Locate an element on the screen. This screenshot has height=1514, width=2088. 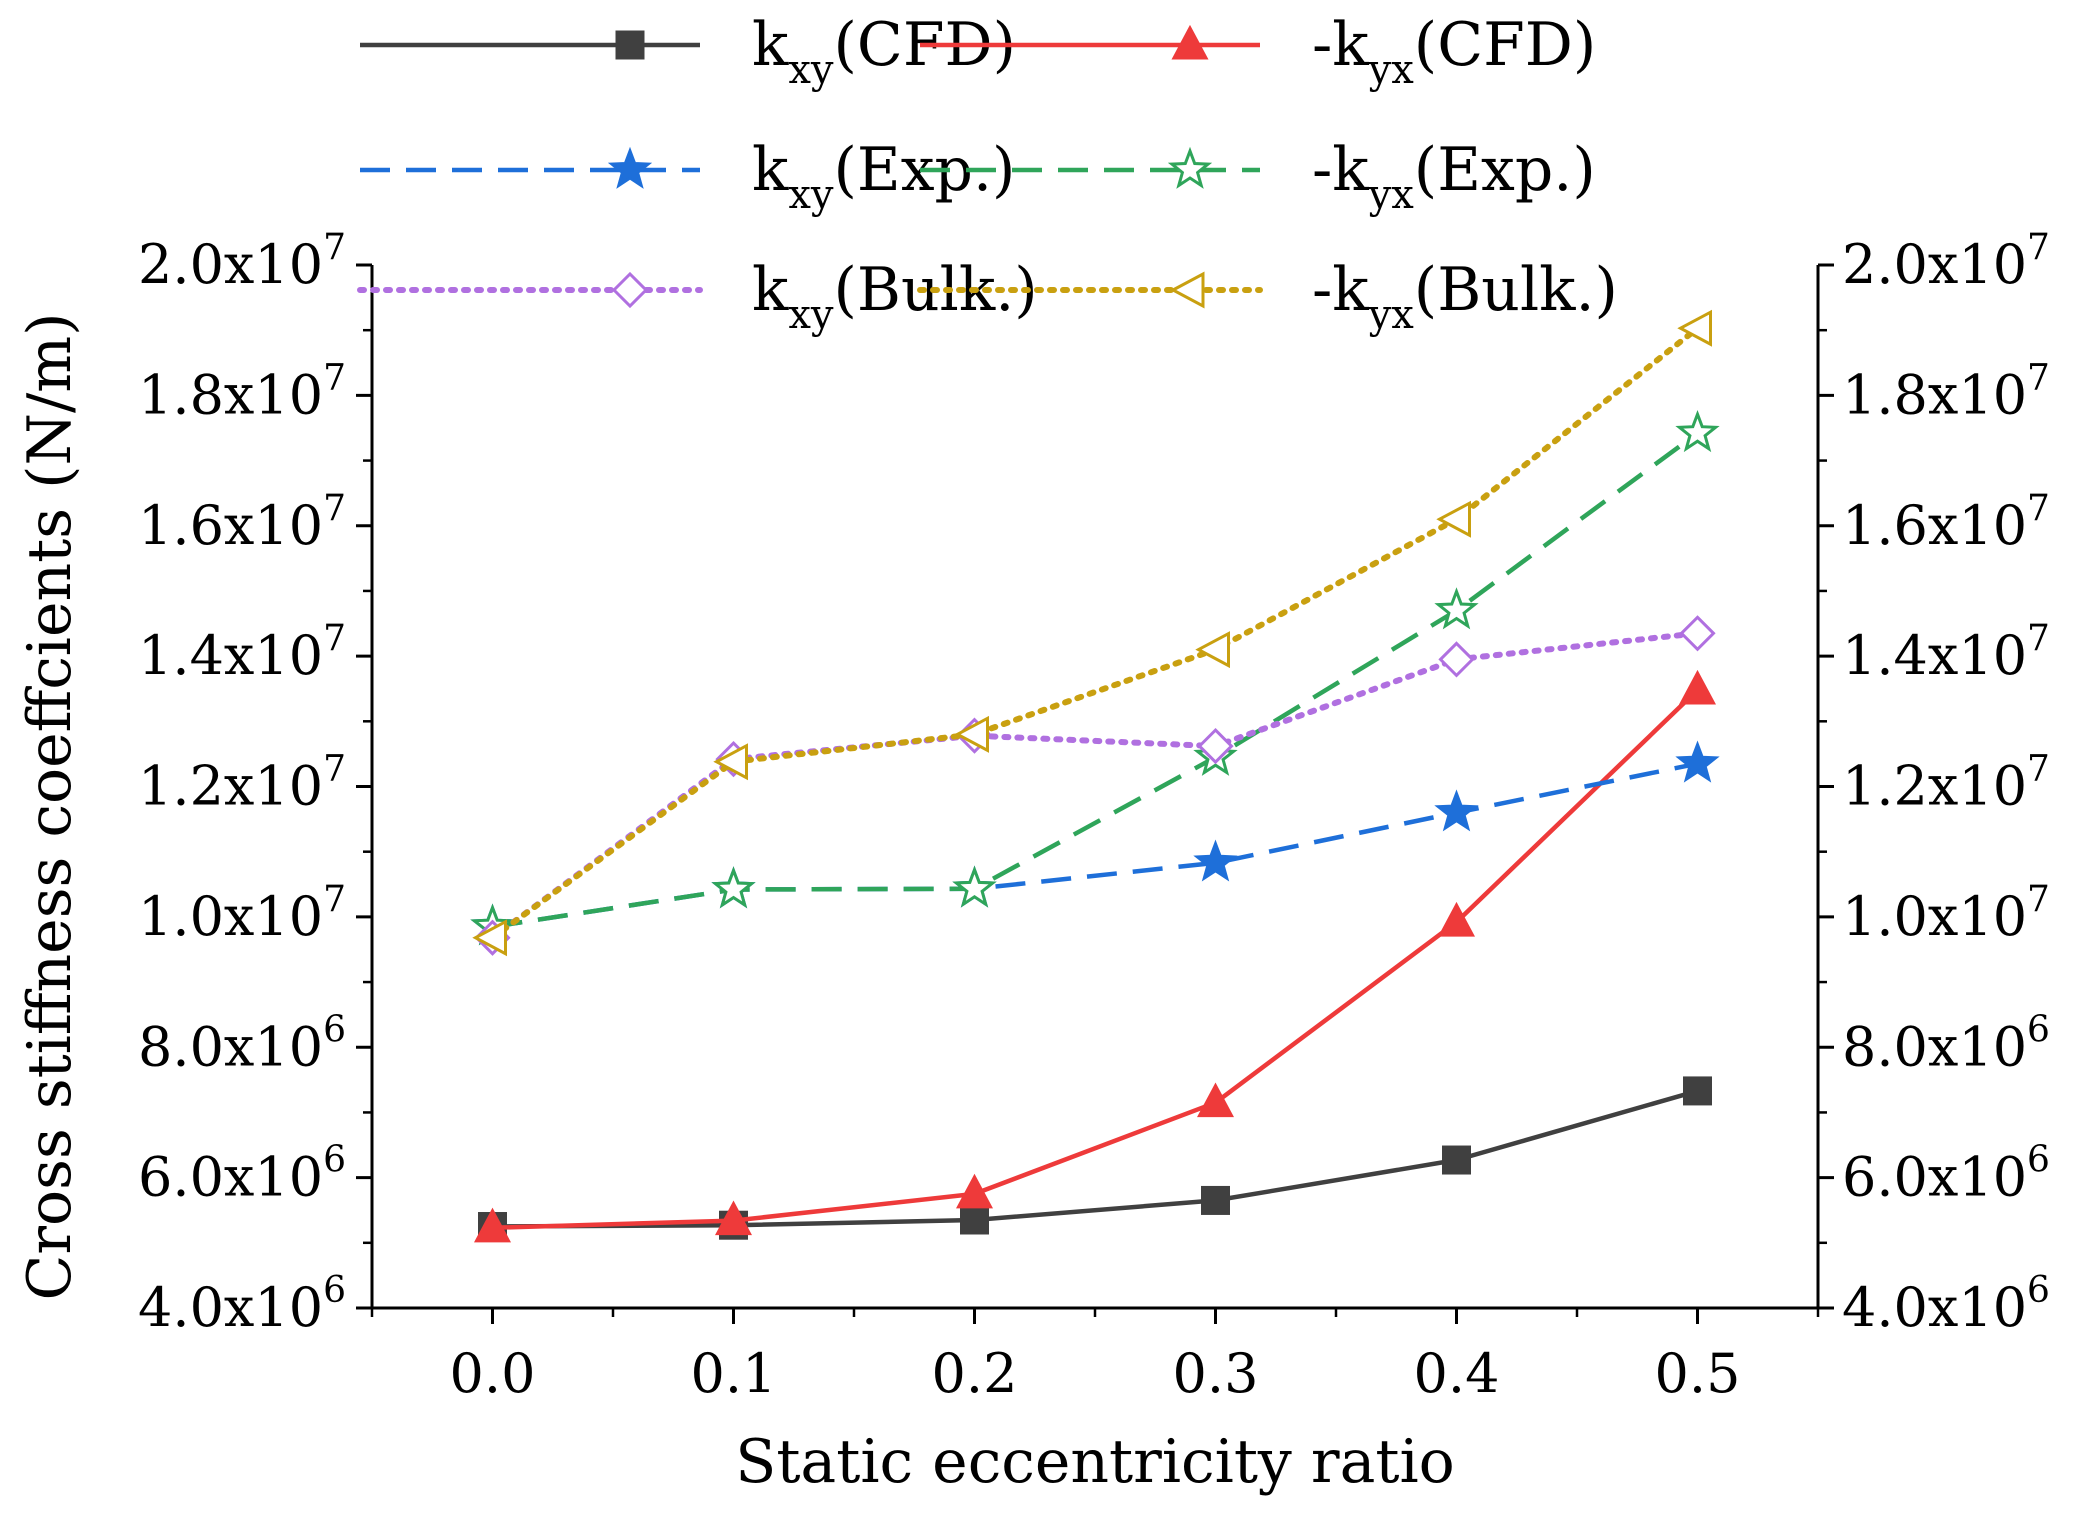
legend-label: -kyx(CFD) is located at coordinates (1454, 51).